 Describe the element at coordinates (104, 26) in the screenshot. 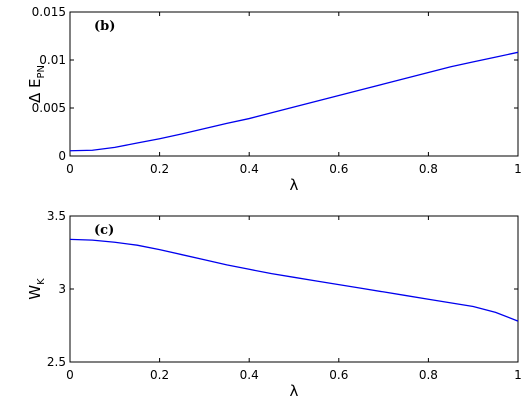

I see `panel-b-label: (b)` at that location.